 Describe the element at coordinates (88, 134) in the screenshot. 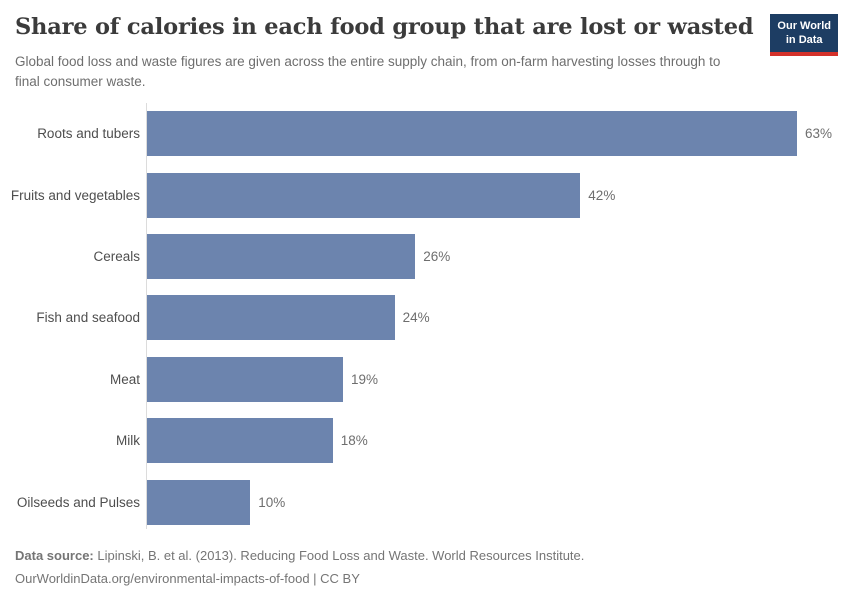

I see `category-label: Roots and tubers` at that location.